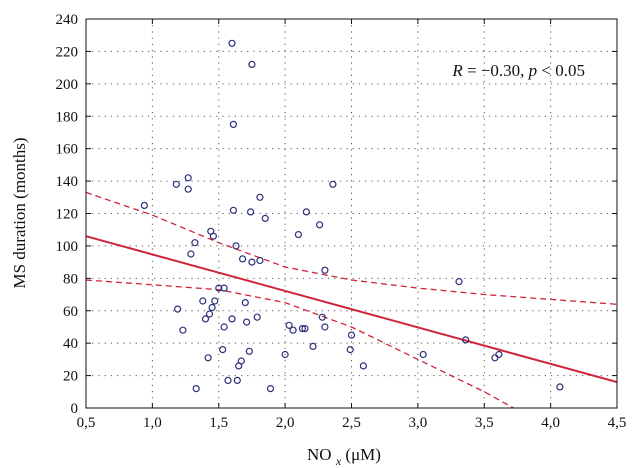  Describe the element at coordinates (533, 70) in the screenshot. I see `annotation-p-label: p` at that location.